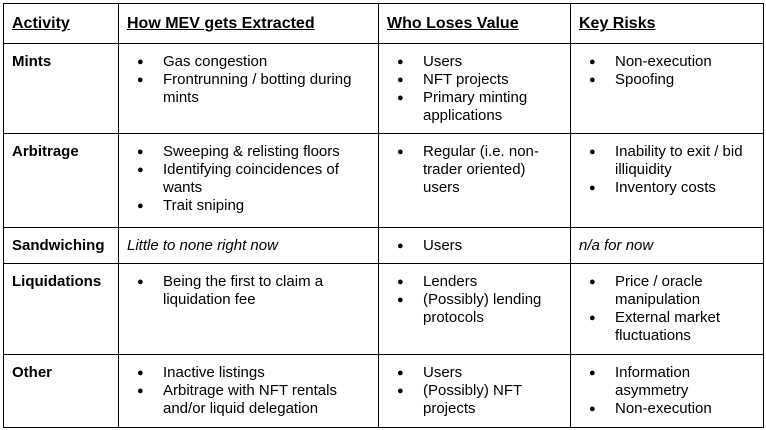  What do you see at coordinates (61, 245) in the screenshot?
I see `activity-cell: Sandwiching` at bounding box center [61, 245].